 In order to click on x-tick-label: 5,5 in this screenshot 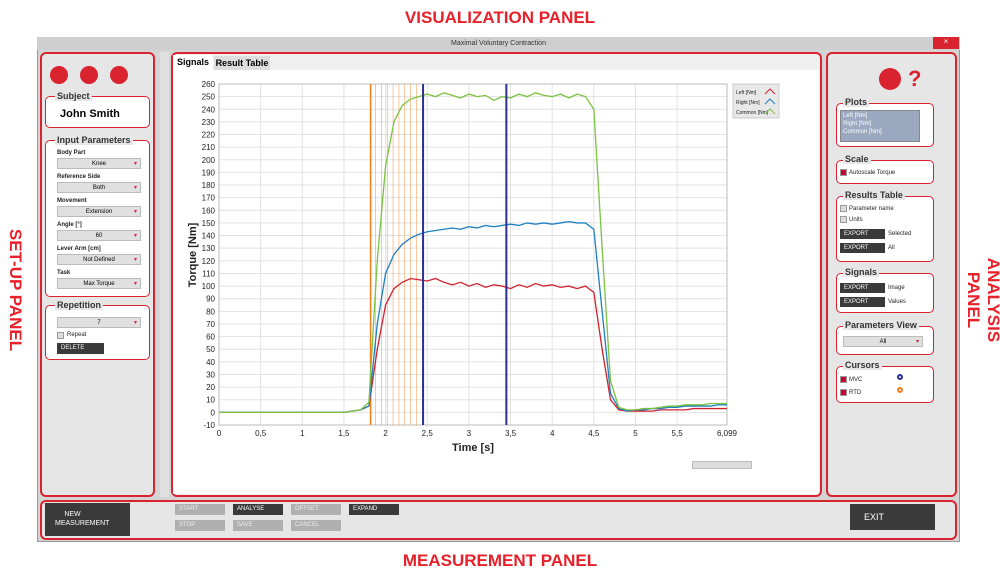, I will do `click(678, 433)`.